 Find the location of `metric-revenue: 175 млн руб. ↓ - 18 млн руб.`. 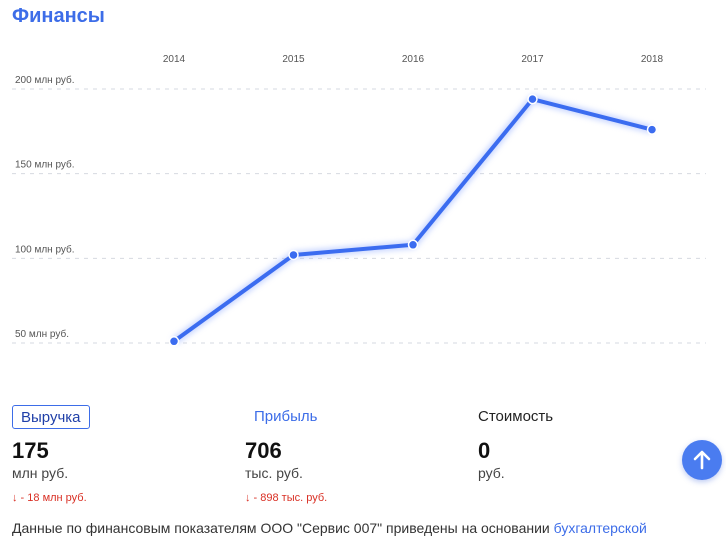

metric-revenue: 175 млн руб. ↓ - 18 млн руб. is located at coordinates (49, 472).